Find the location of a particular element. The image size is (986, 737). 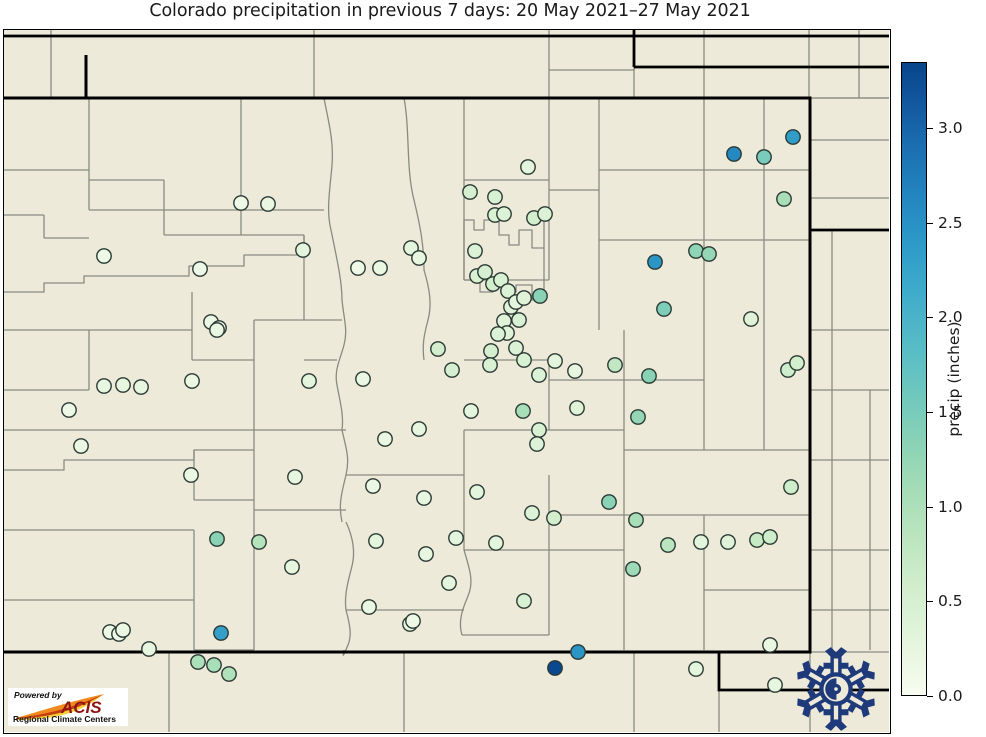

acis-subtitle-text: Regional Climate Centers is located at coordinates (64, 719).